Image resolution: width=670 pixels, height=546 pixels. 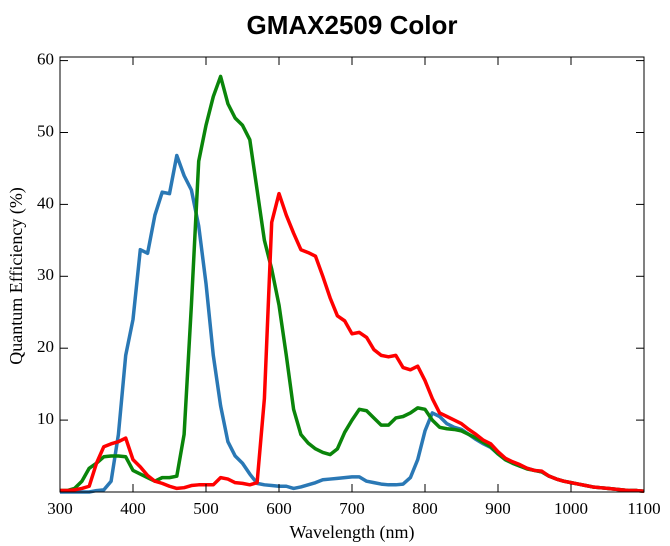 I want to click on y-tick-label: 40, so click(x=45, y=202).